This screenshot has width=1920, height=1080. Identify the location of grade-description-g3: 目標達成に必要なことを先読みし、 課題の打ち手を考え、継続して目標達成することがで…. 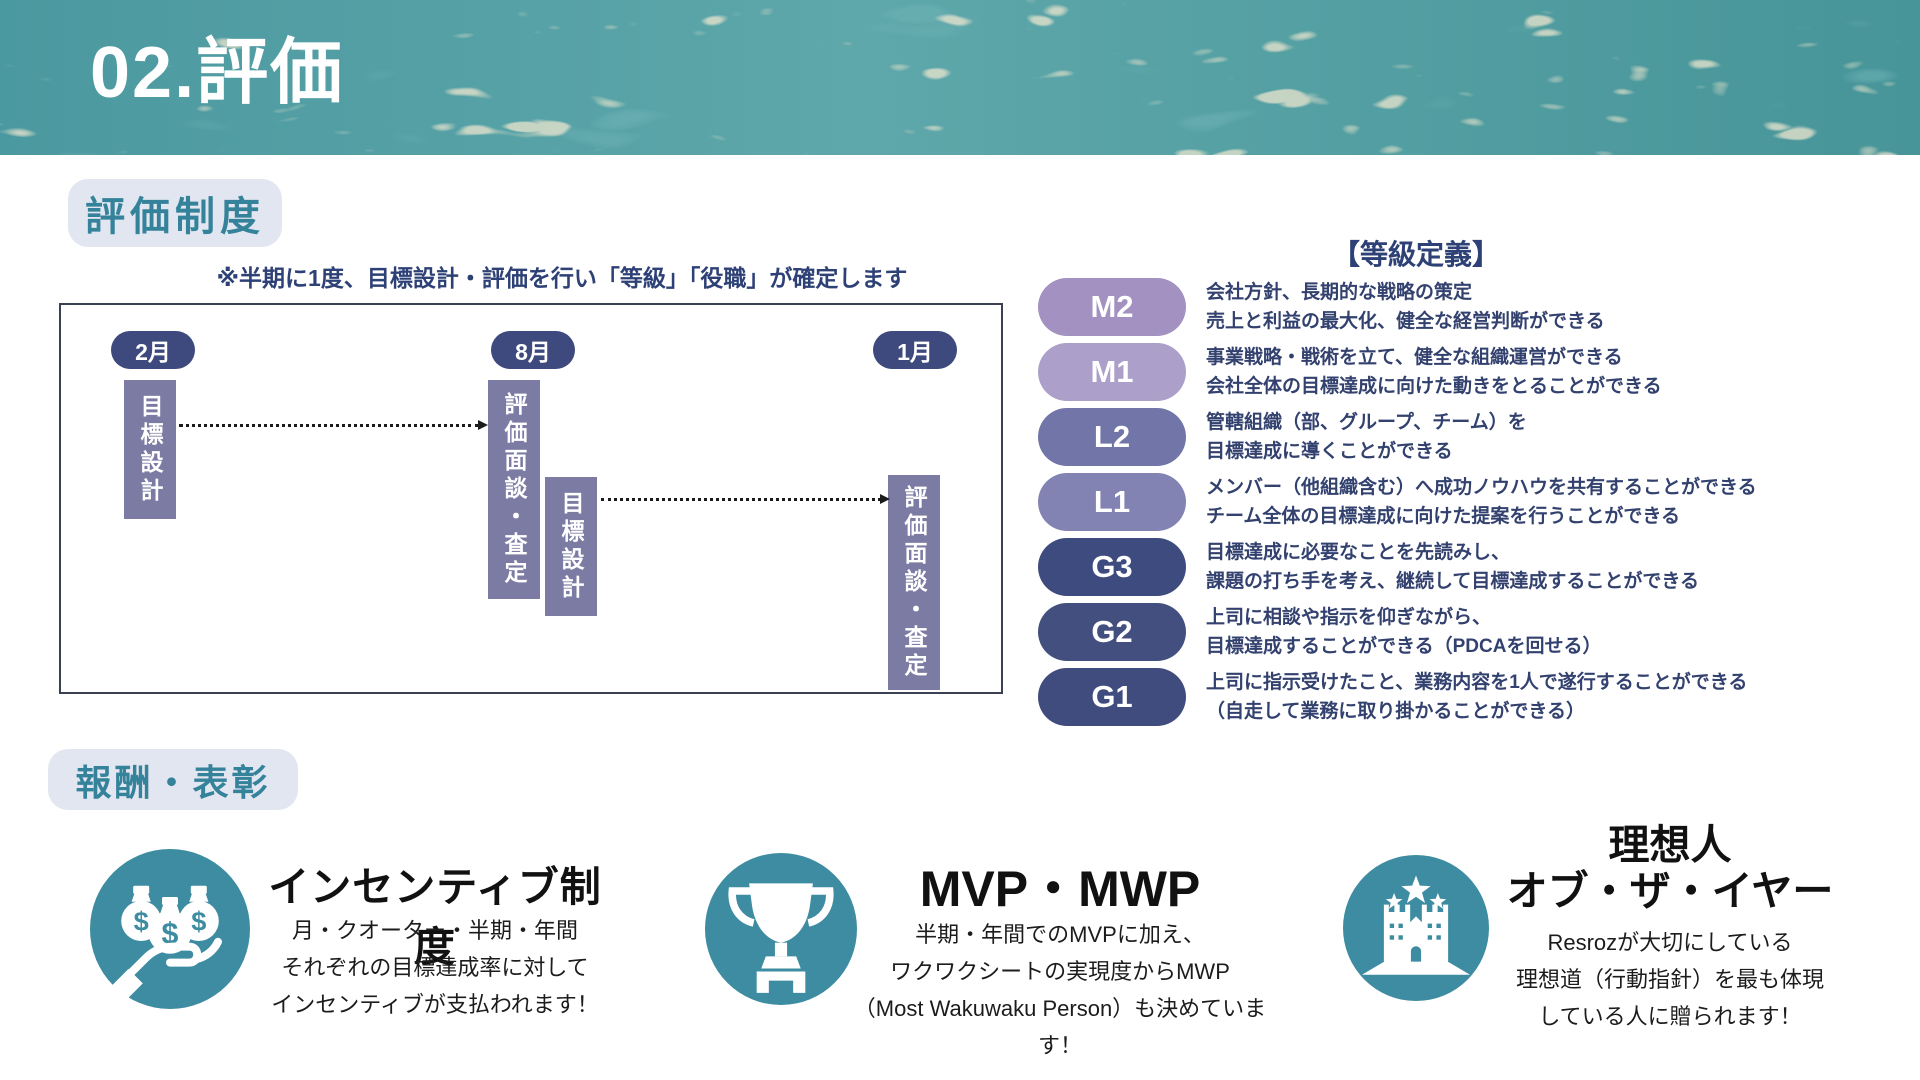
(1453, 567).